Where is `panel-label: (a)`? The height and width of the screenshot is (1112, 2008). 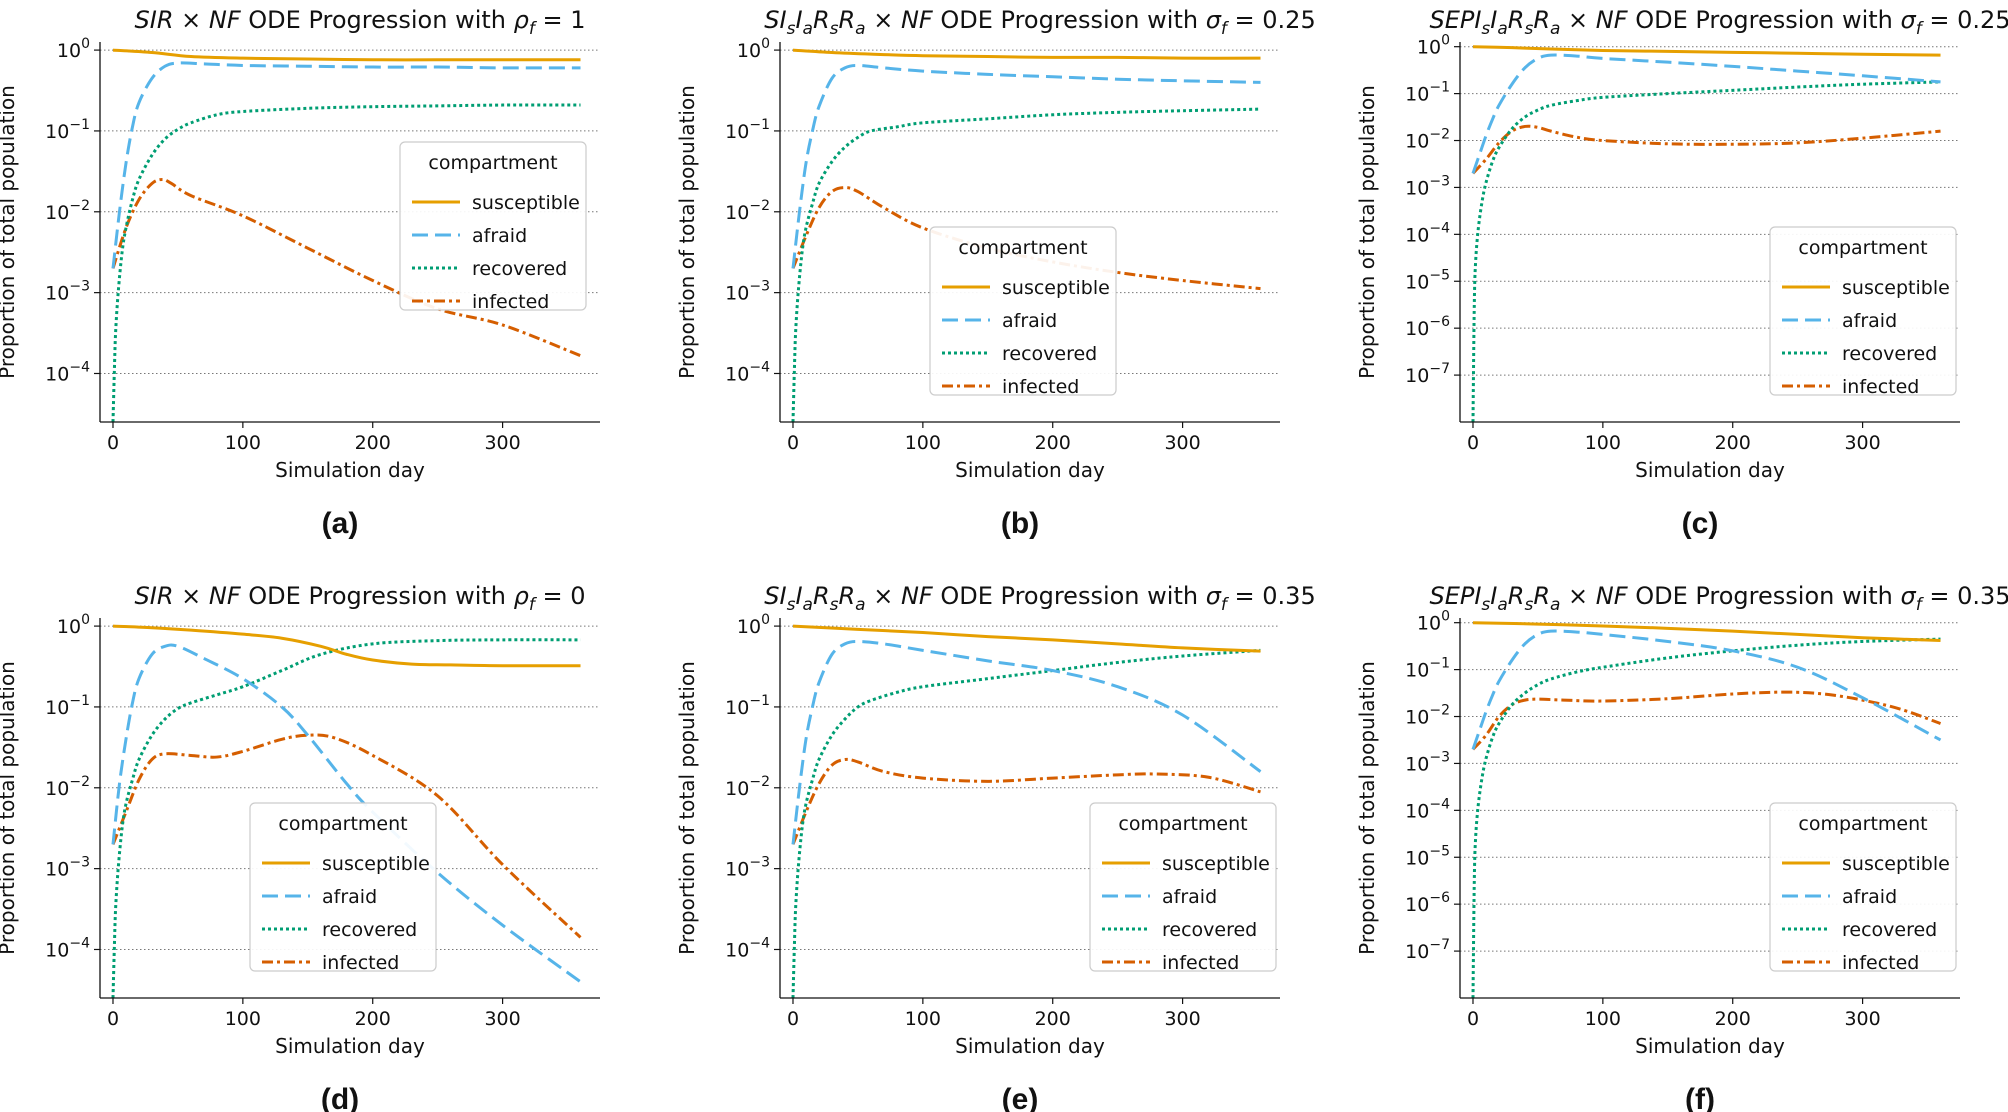 panel-label: (a) is located at coordinates (340, 523).